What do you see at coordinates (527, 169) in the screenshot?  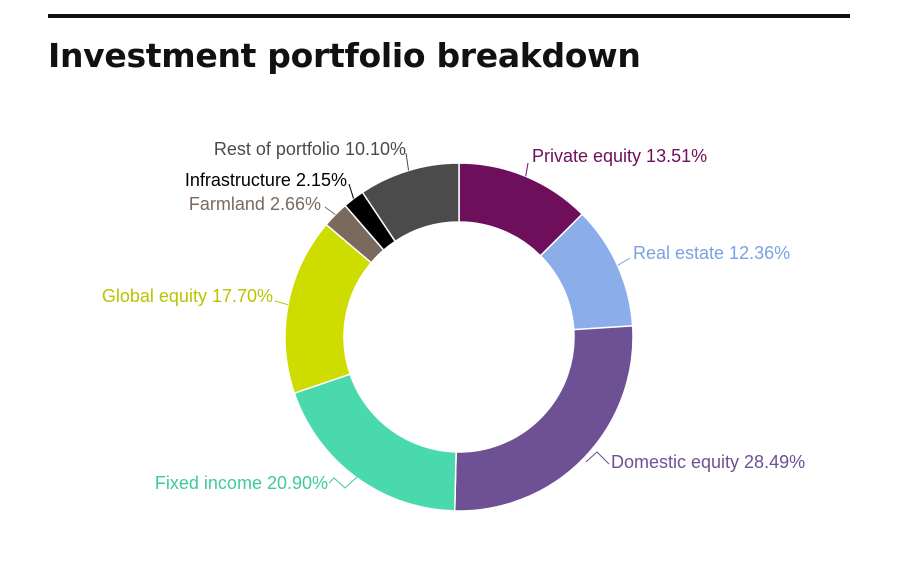 I see `leader-private-equity` at bounding box center [527, 169].